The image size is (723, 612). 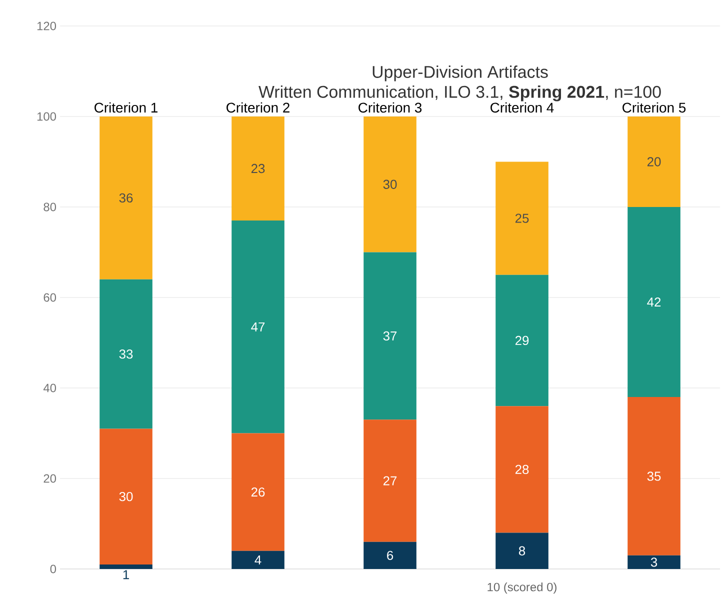 I want to click on y-tick-label: 120, so click(x=46, y=26).